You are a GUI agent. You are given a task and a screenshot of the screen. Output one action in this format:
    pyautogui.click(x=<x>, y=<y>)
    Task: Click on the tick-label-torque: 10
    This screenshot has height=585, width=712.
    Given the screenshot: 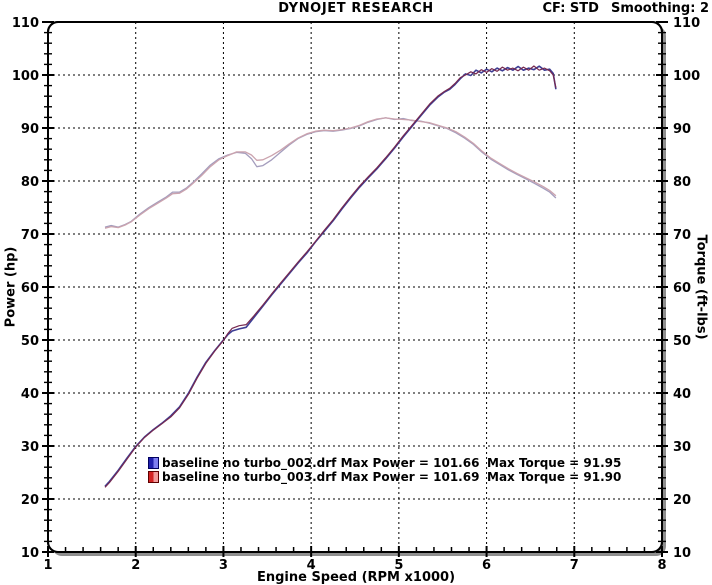 What is the action you would take?
    pyautogui.click(x=682, y=553)
    